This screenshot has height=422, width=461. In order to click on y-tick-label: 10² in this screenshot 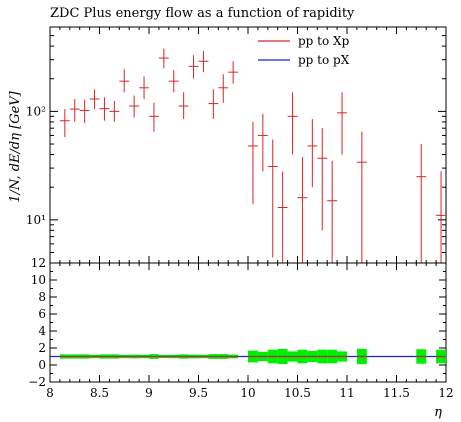, I will do `click(36, 111)`.